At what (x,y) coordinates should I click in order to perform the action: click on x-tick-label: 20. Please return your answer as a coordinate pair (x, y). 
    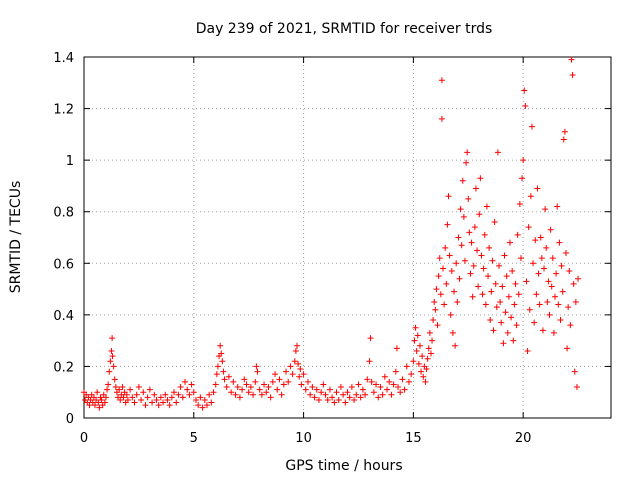
    Looking at the image, I should click on (523, 438).